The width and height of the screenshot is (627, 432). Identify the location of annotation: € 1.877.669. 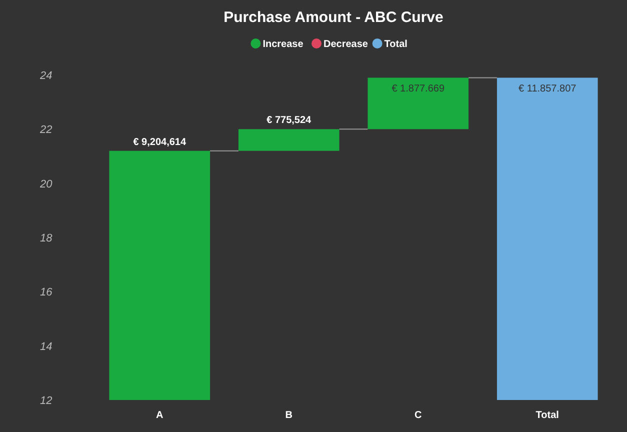
(418, 89).